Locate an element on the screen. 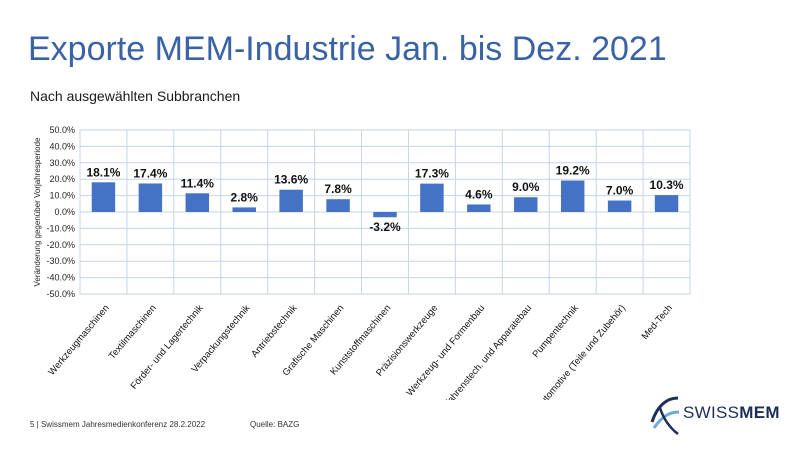 The image size is (800, 450). data-label: 10.3% is located at coordinates (667, 185).